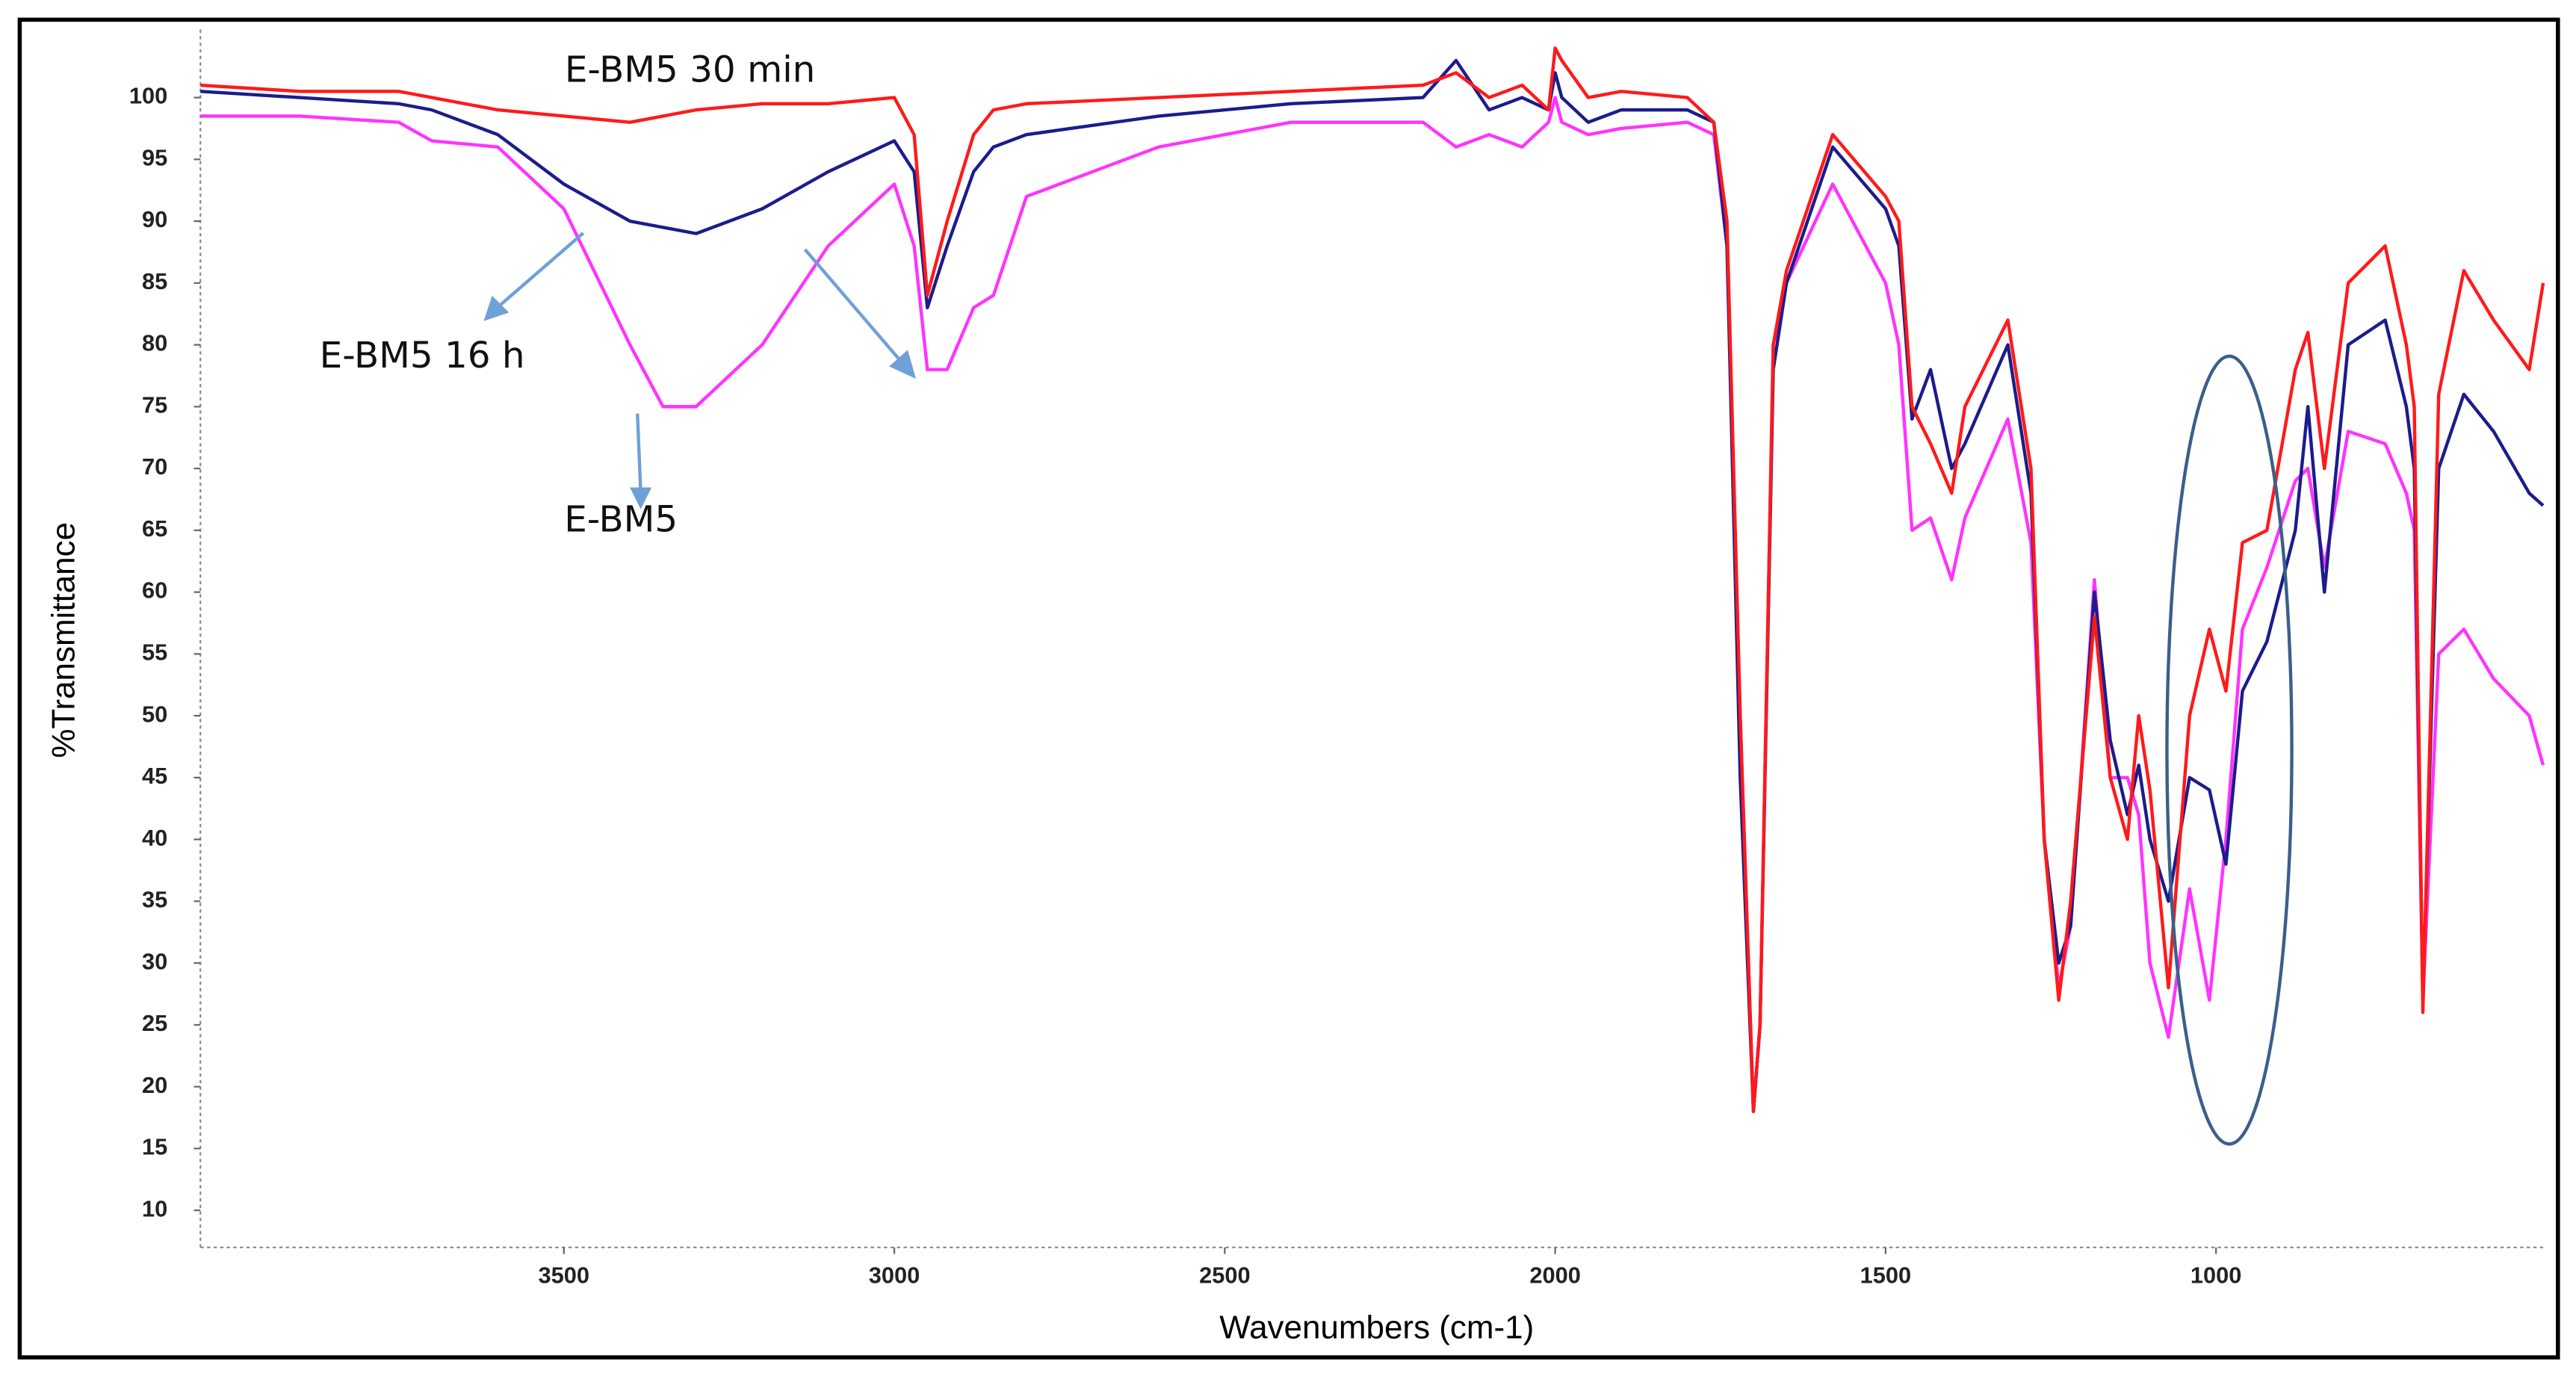 Image resolution: width=2576 pixels, height=1382 pixels. Describe the element at coordinates (1224, 1275) in the screenshot. I see `x-tick-label: 2500` at that location.